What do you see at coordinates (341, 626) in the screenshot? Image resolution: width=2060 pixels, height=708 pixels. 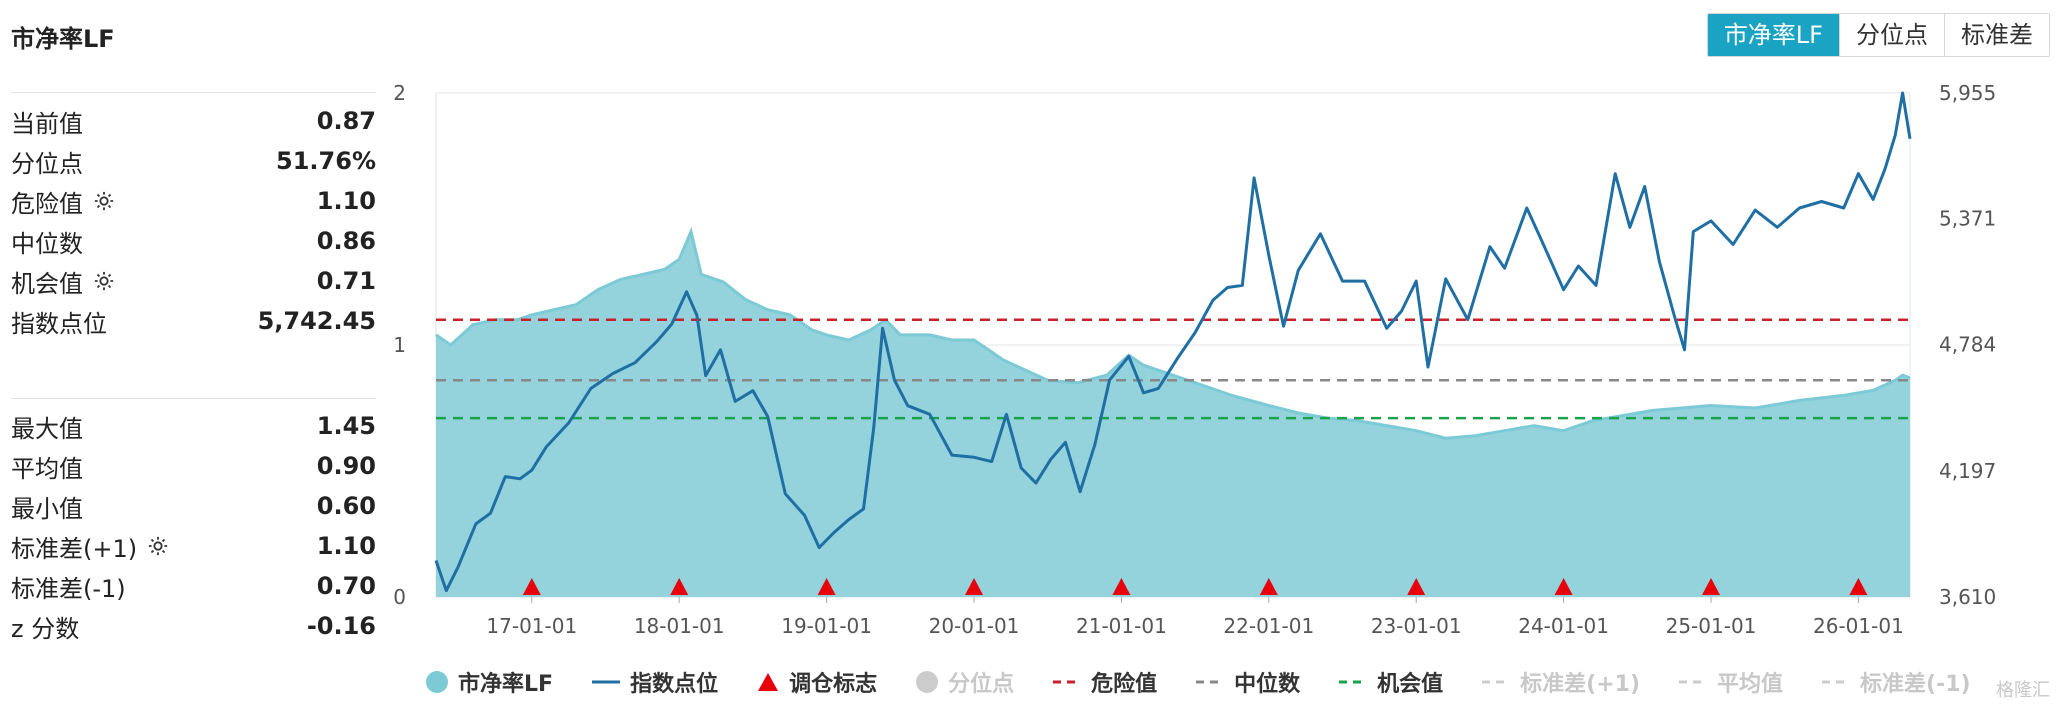 I see `stat-value: -0.16` at bounding box center [341, 626].